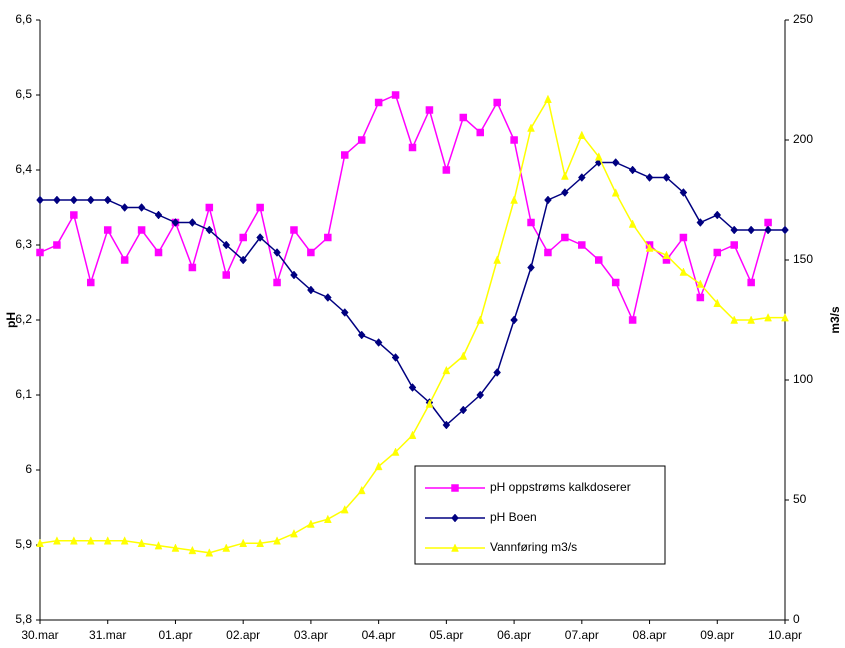  Describe the element at coordinates (379, 635) in the screenshot. I see `x-tick-label: 04.apr` at that location.